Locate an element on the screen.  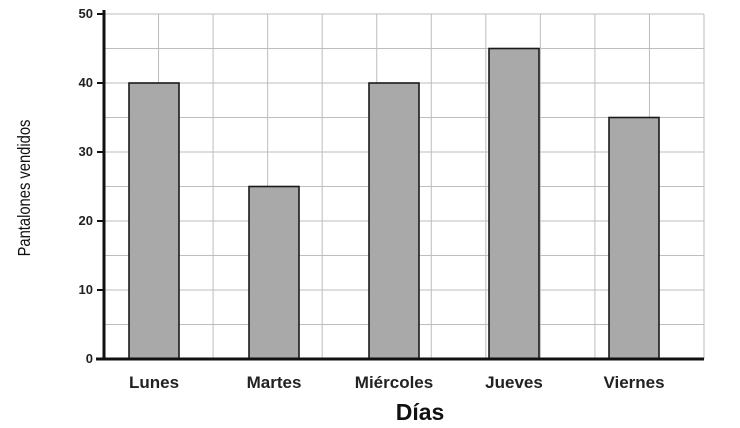
bar-martes is located at coordinates (274, 272).